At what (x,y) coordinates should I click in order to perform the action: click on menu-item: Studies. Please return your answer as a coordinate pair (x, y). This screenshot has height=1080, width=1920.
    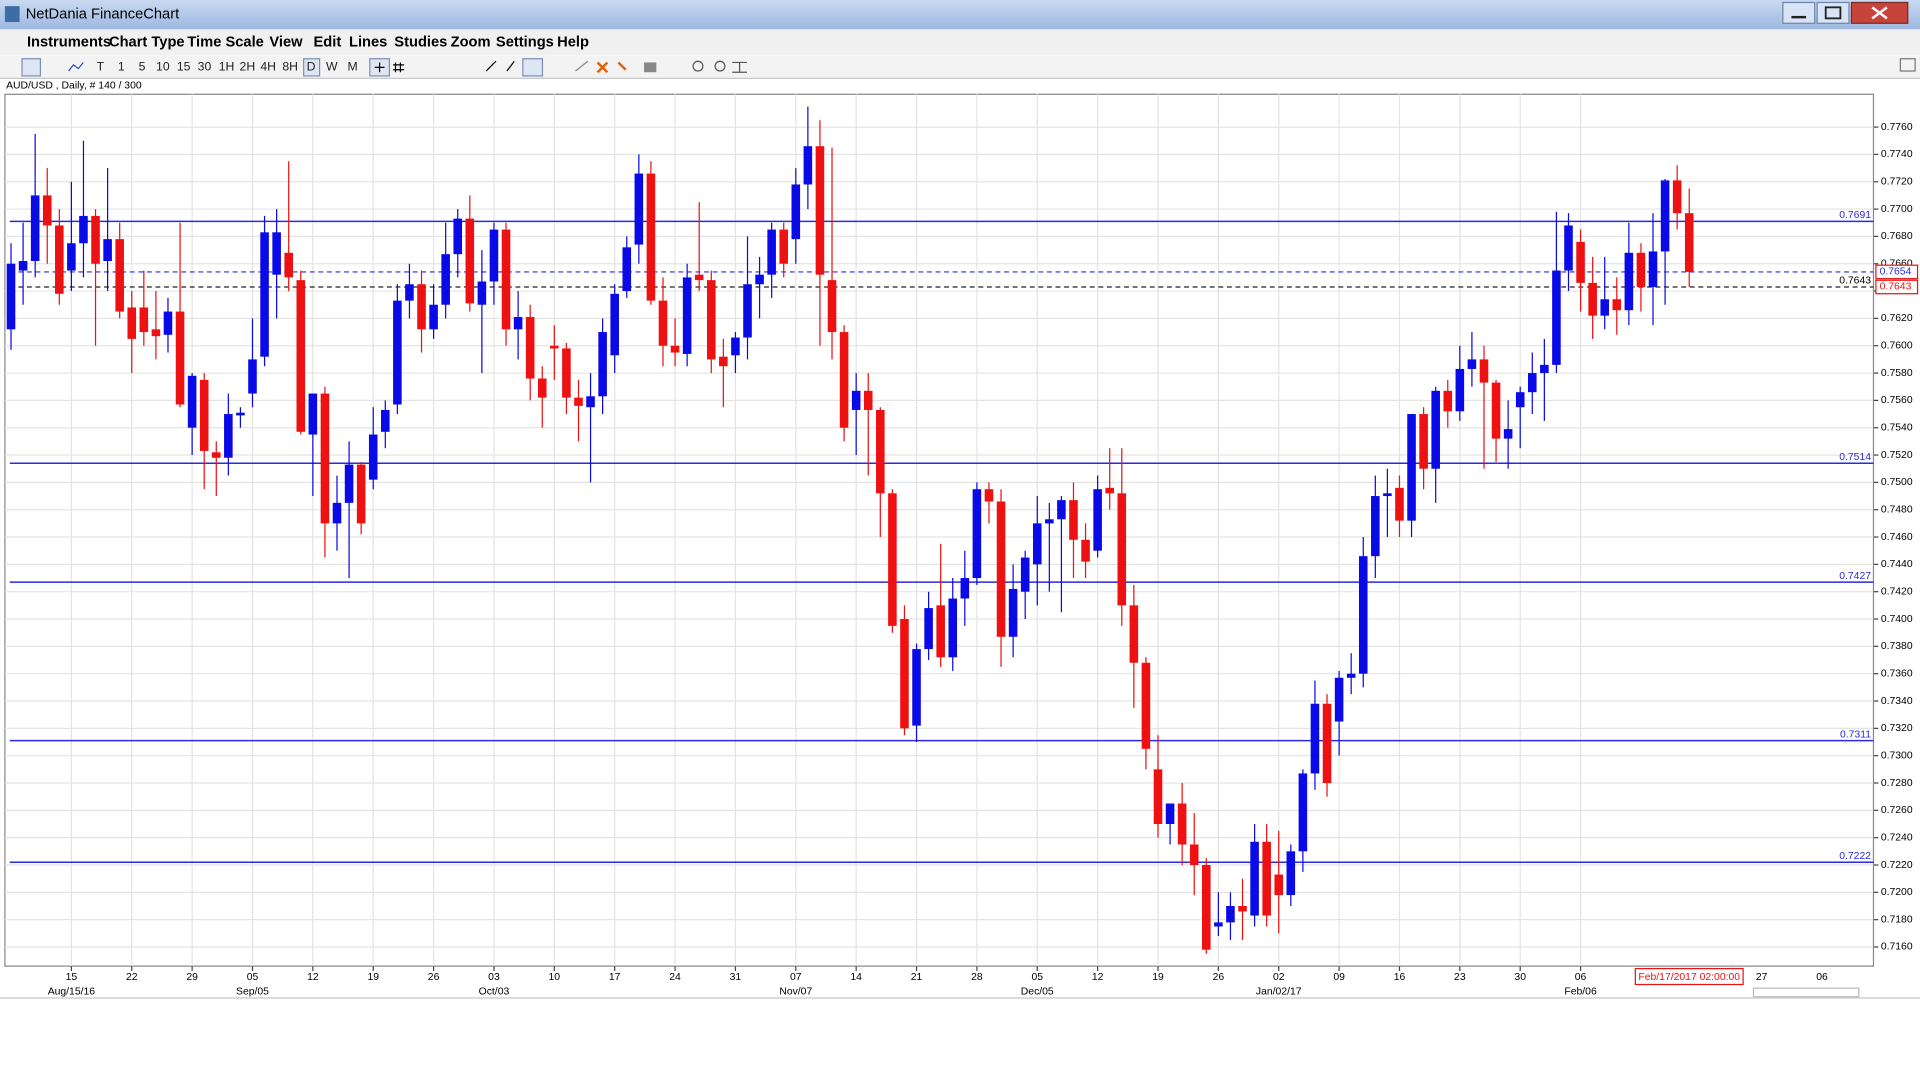
    Looking at the image, I should click on (420, 43).